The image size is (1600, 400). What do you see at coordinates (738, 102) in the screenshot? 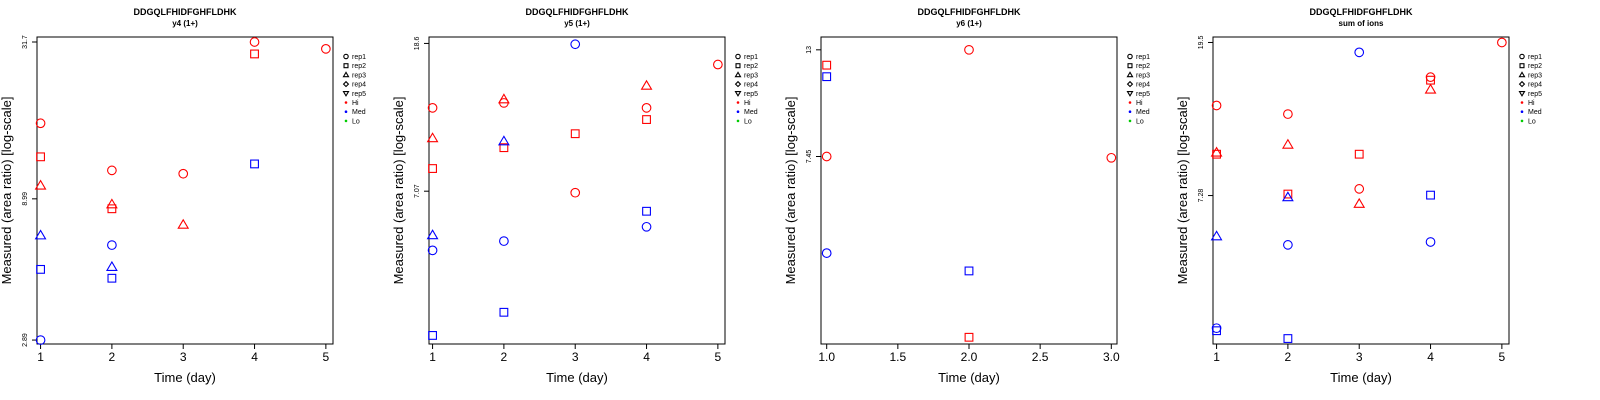
I see `legend-hi-dot-icon` at bounding box center [738, 102].